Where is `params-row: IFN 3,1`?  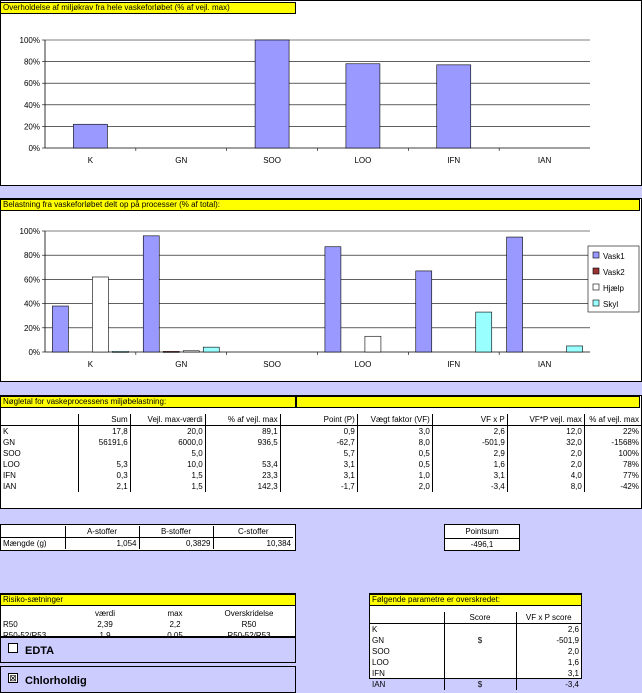
params-row: IFN 3,1 is located at coordinates (475, 673).